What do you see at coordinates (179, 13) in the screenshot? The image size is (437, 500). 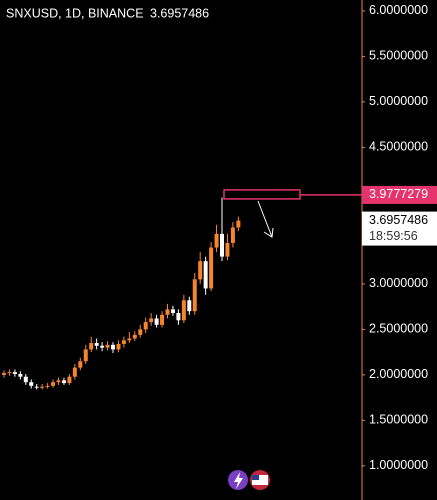 I see `title-price: 3.6957486` at bounding box center [179, 13].